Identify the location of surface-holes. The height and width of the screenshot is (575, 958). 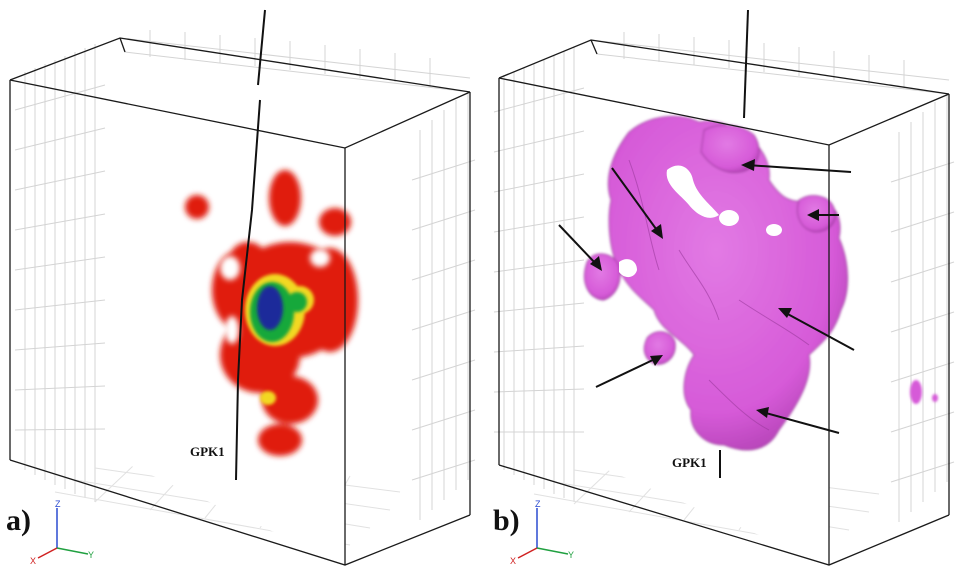
(700, 221).